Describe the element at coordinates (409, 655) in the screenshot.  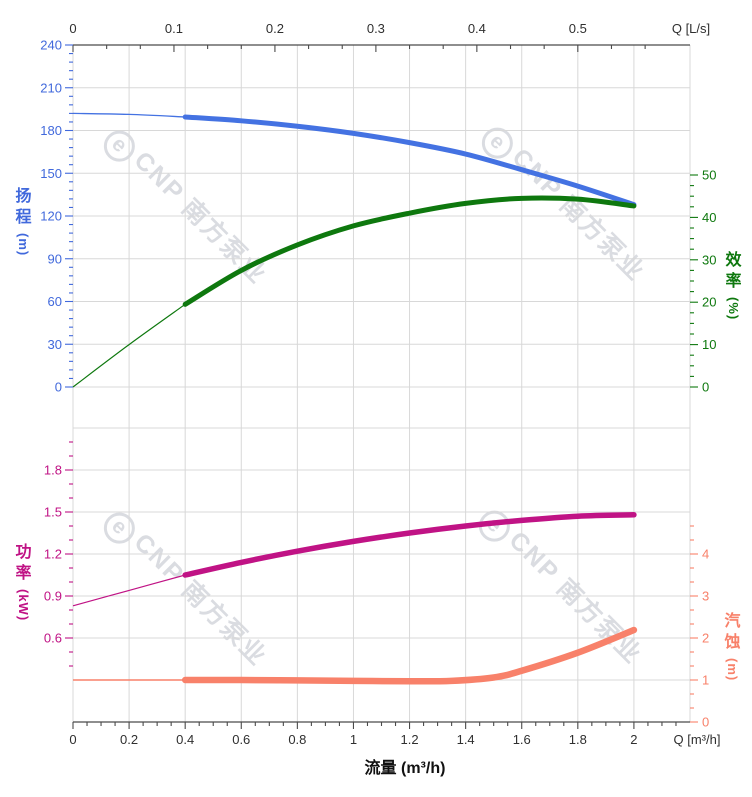
I see `npsh-curve` at that location.